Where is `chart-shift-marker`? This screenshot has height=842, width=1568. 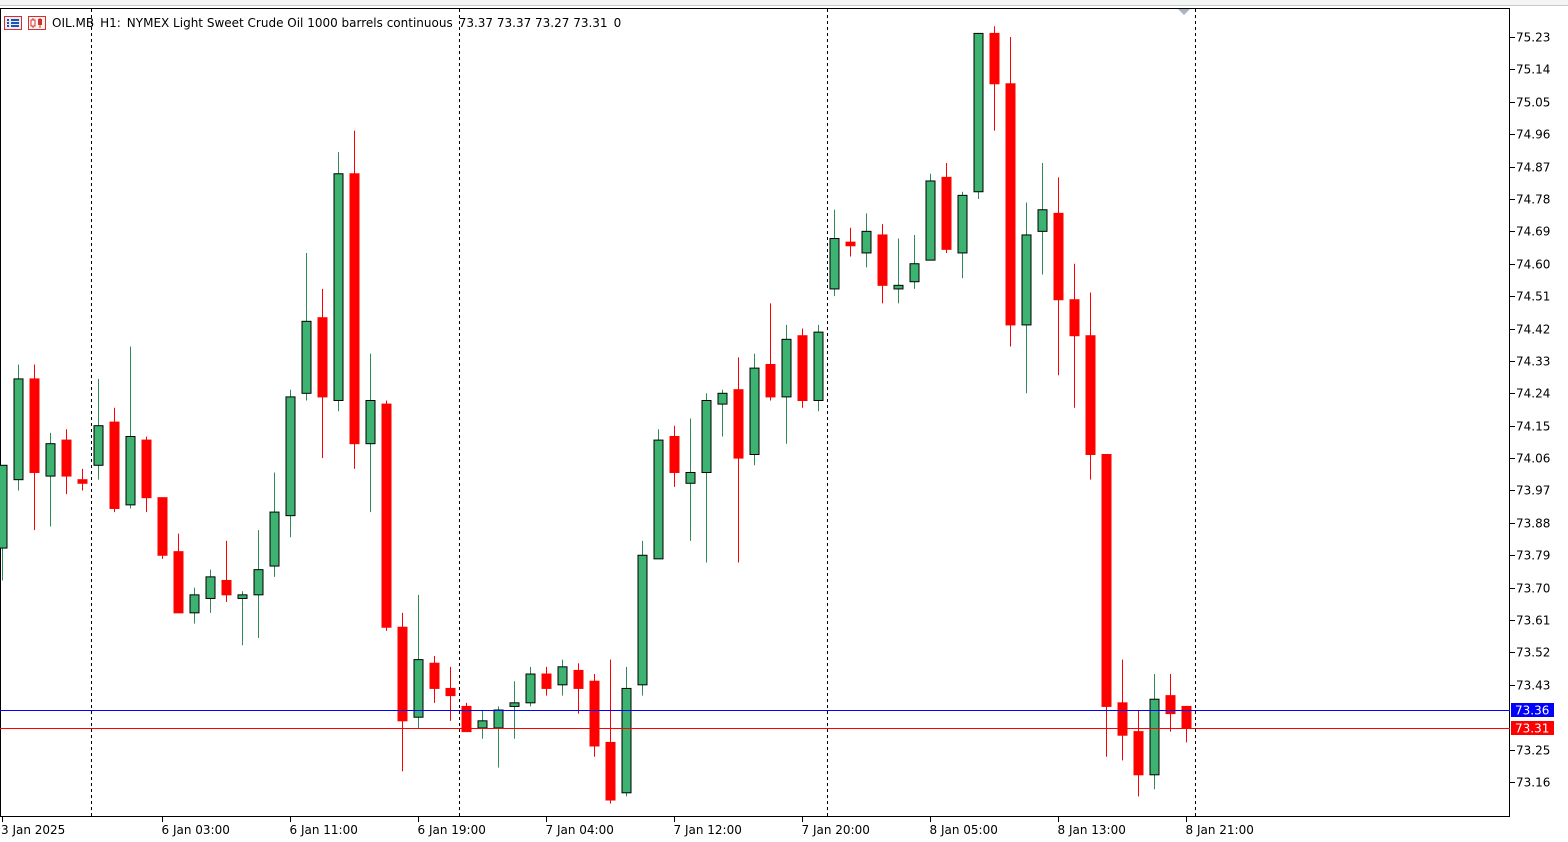 chart-shift-marker is located at coordinates (1184, 12).